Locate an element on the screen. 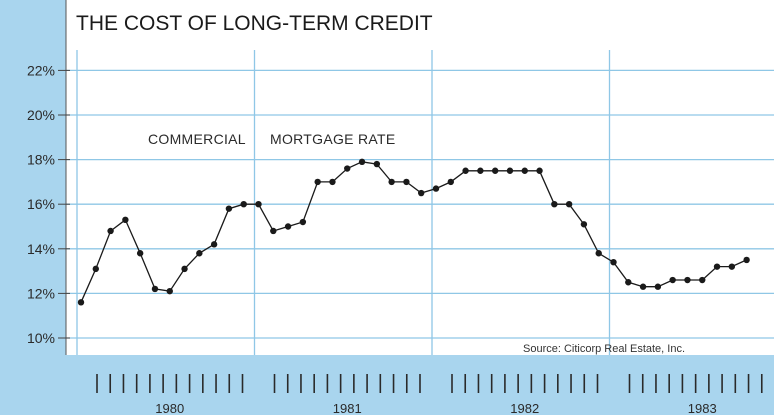 The height and width of the screenshot is (415, 774). annotation-commercial: COMMERCIAL is located at coordinates (197, 139).